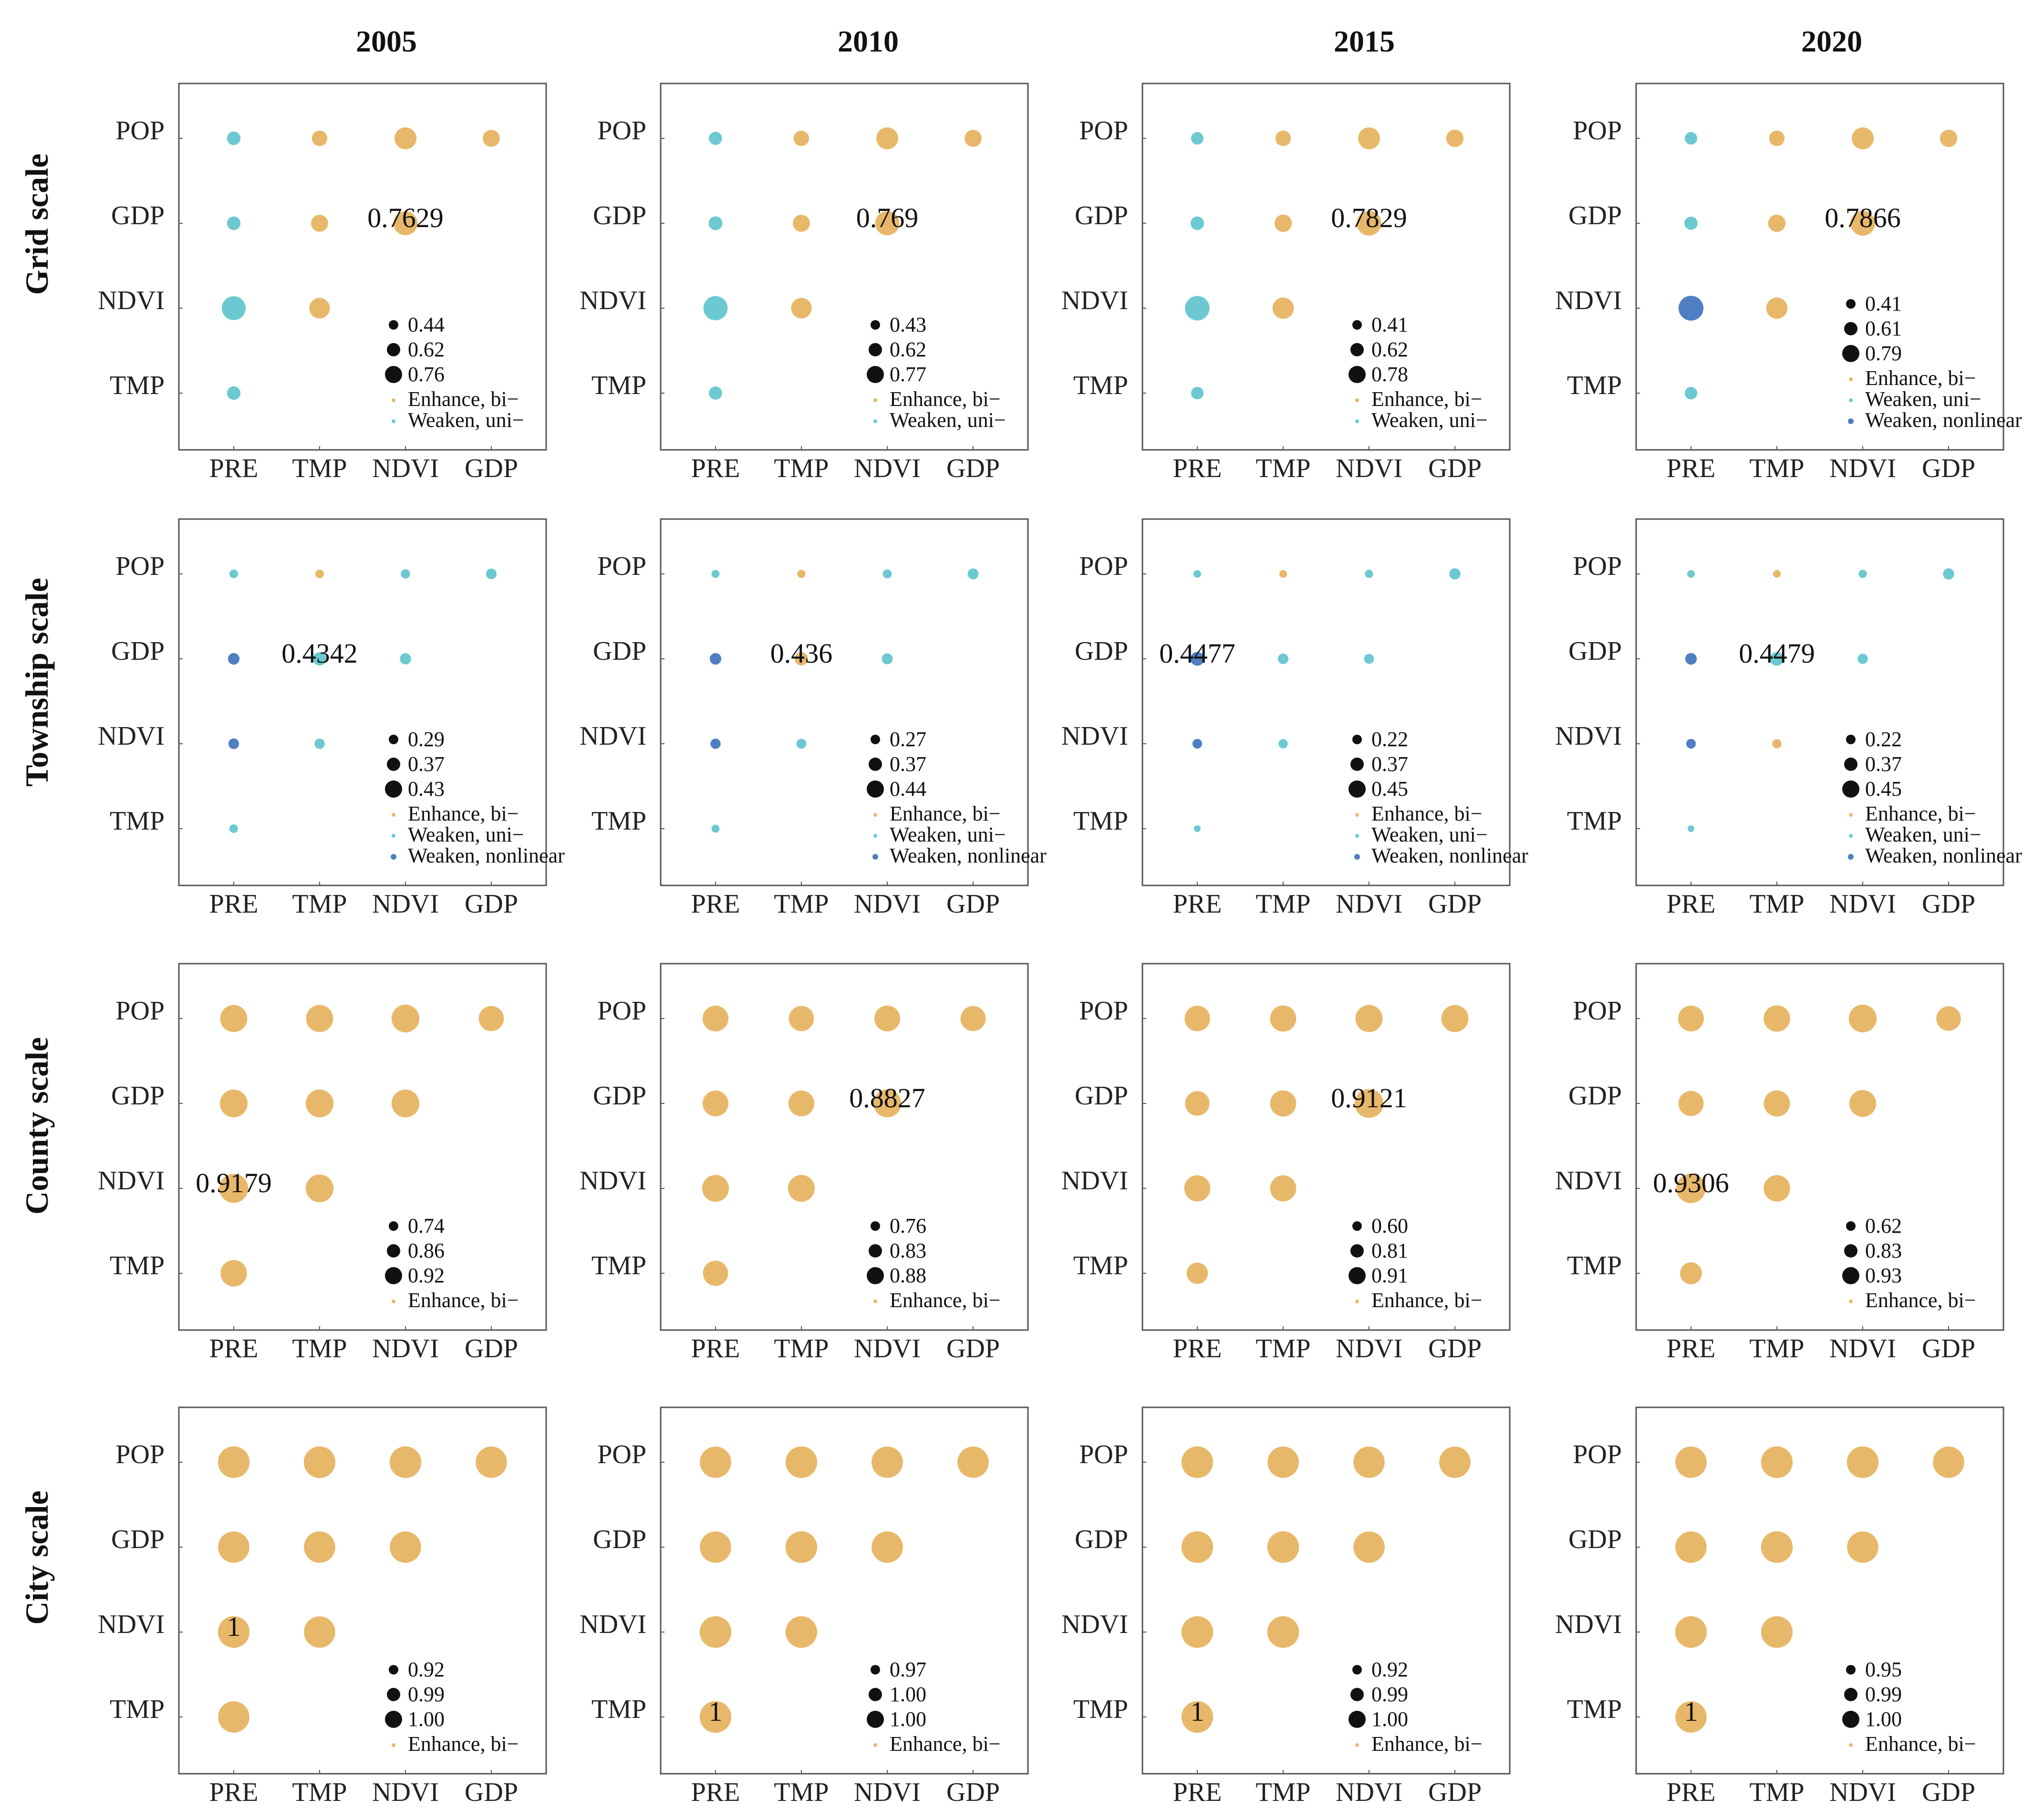  Describe the element at coordinates (948, 420) in the screenshot. I see `type-legend-label: Weaken, uni−` at that location.